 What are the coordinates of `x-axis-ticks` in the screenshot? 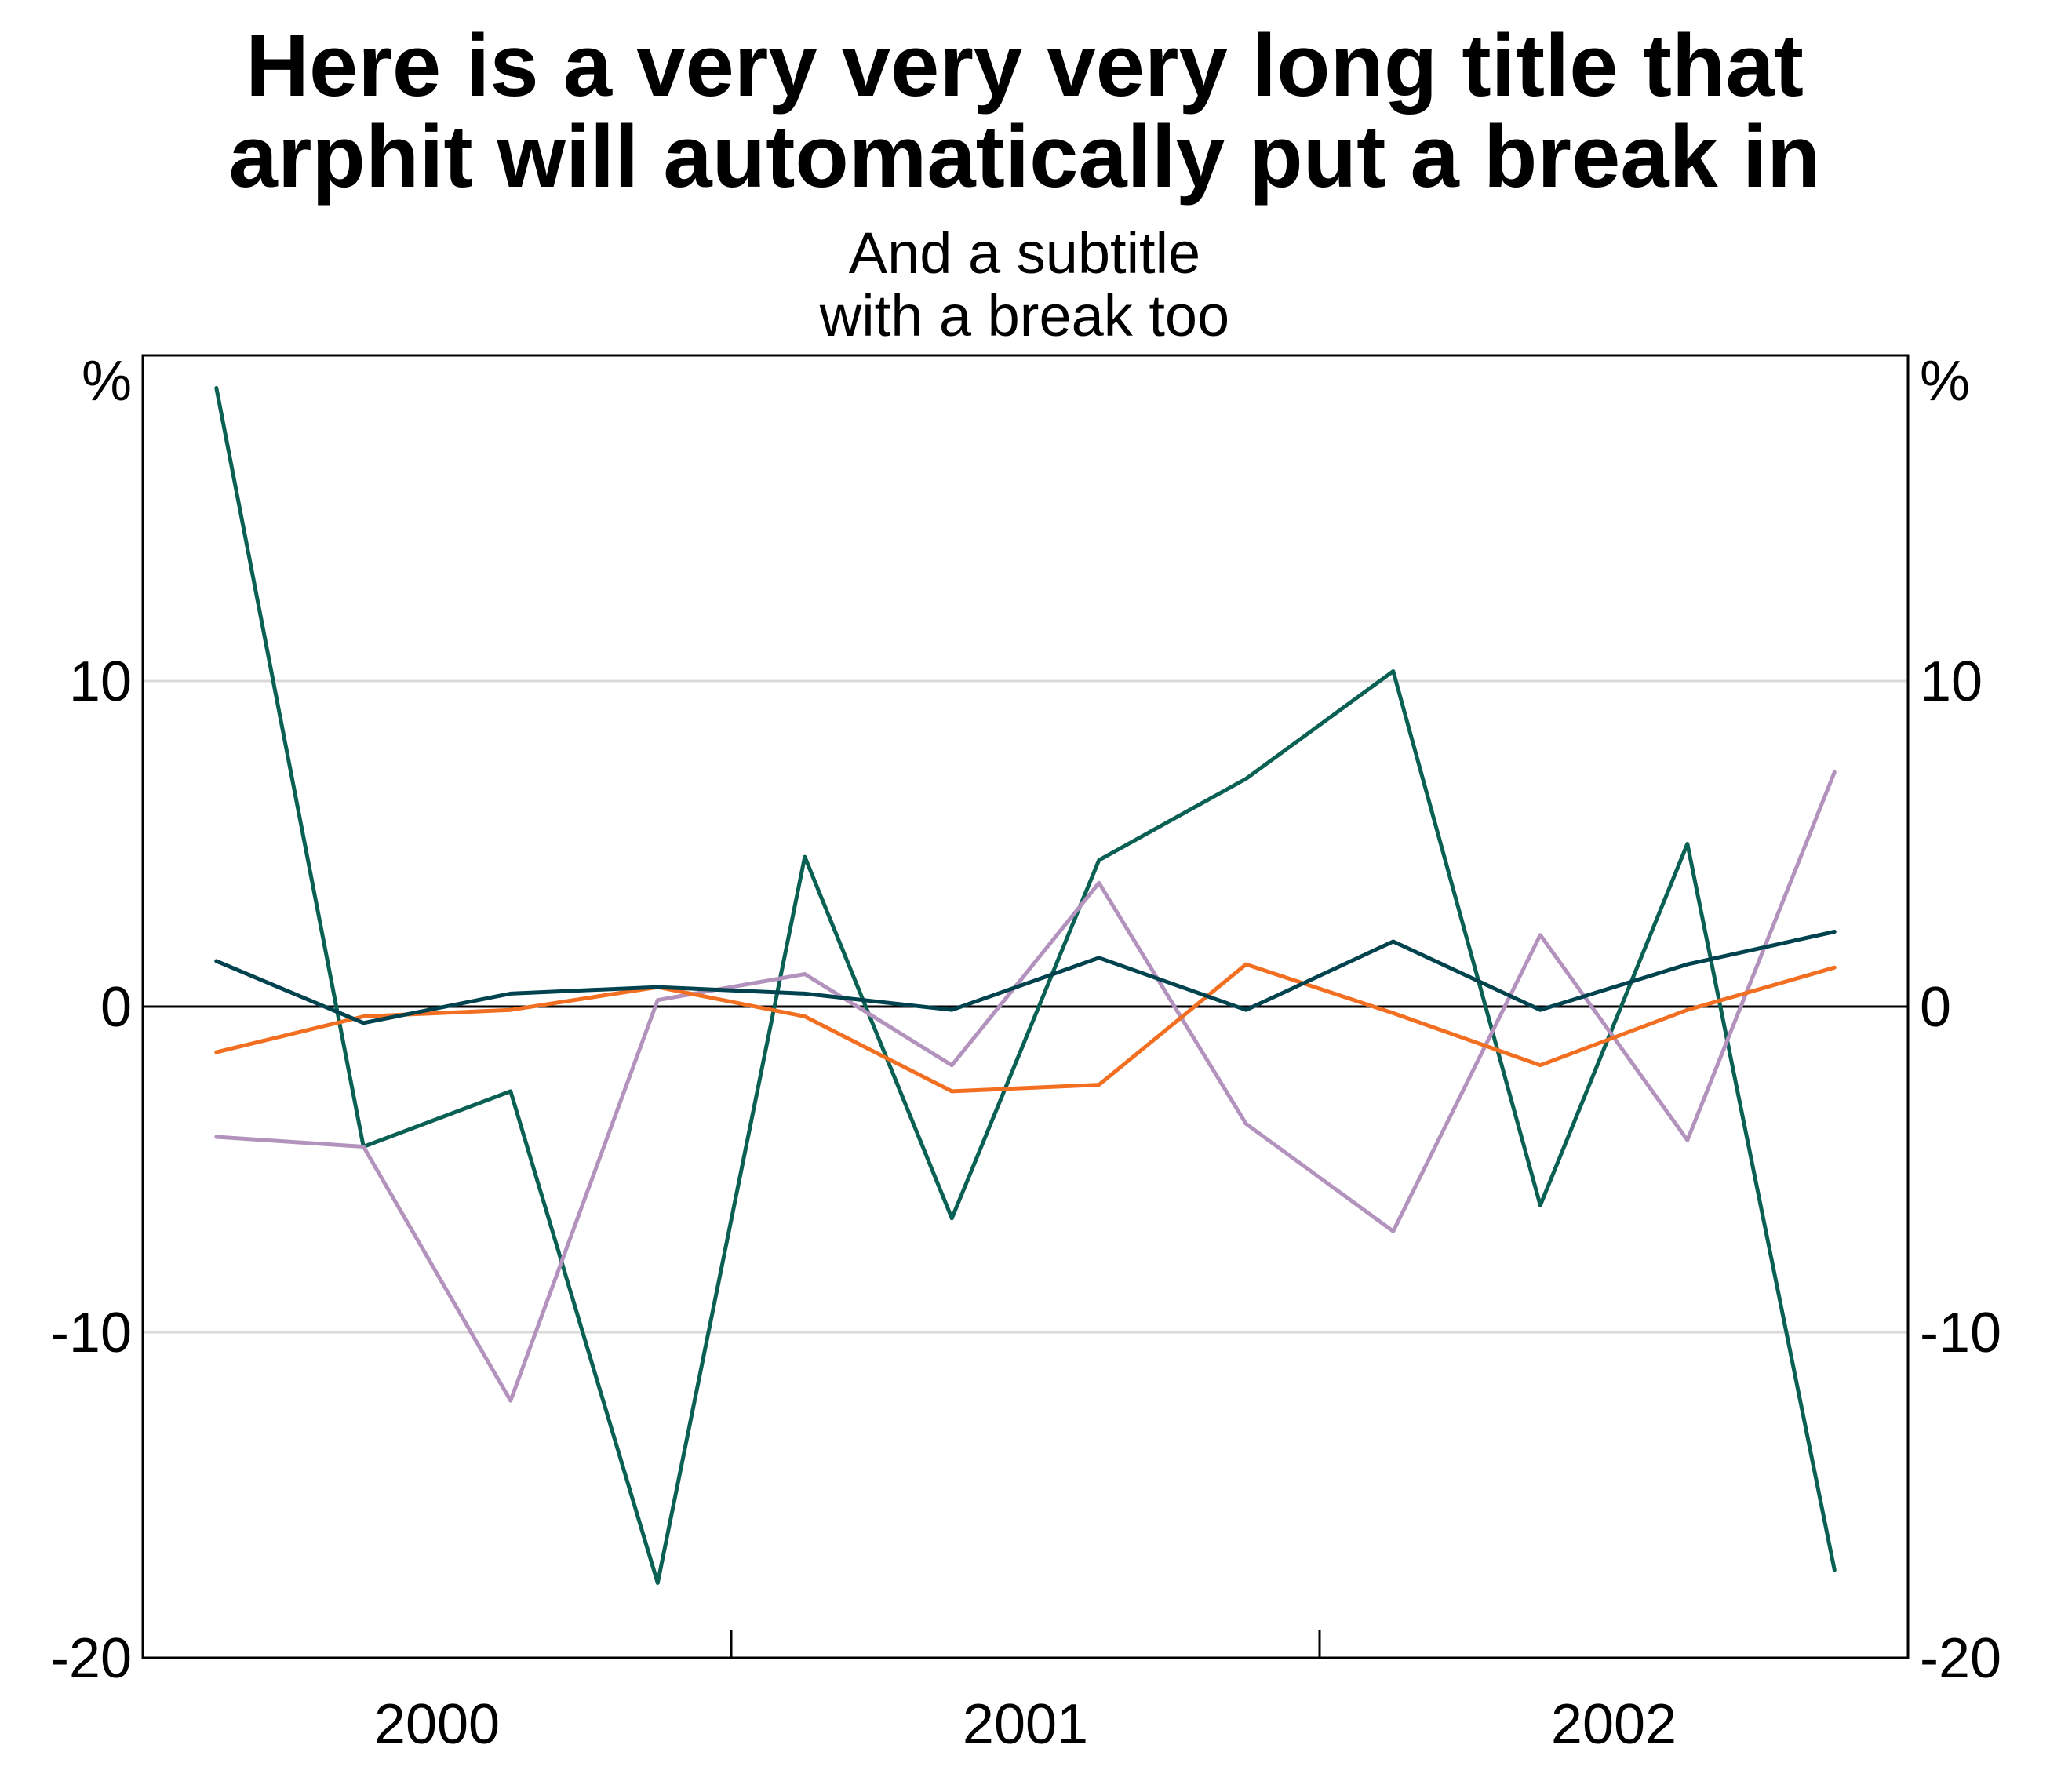 It's located at (1026, 1644).